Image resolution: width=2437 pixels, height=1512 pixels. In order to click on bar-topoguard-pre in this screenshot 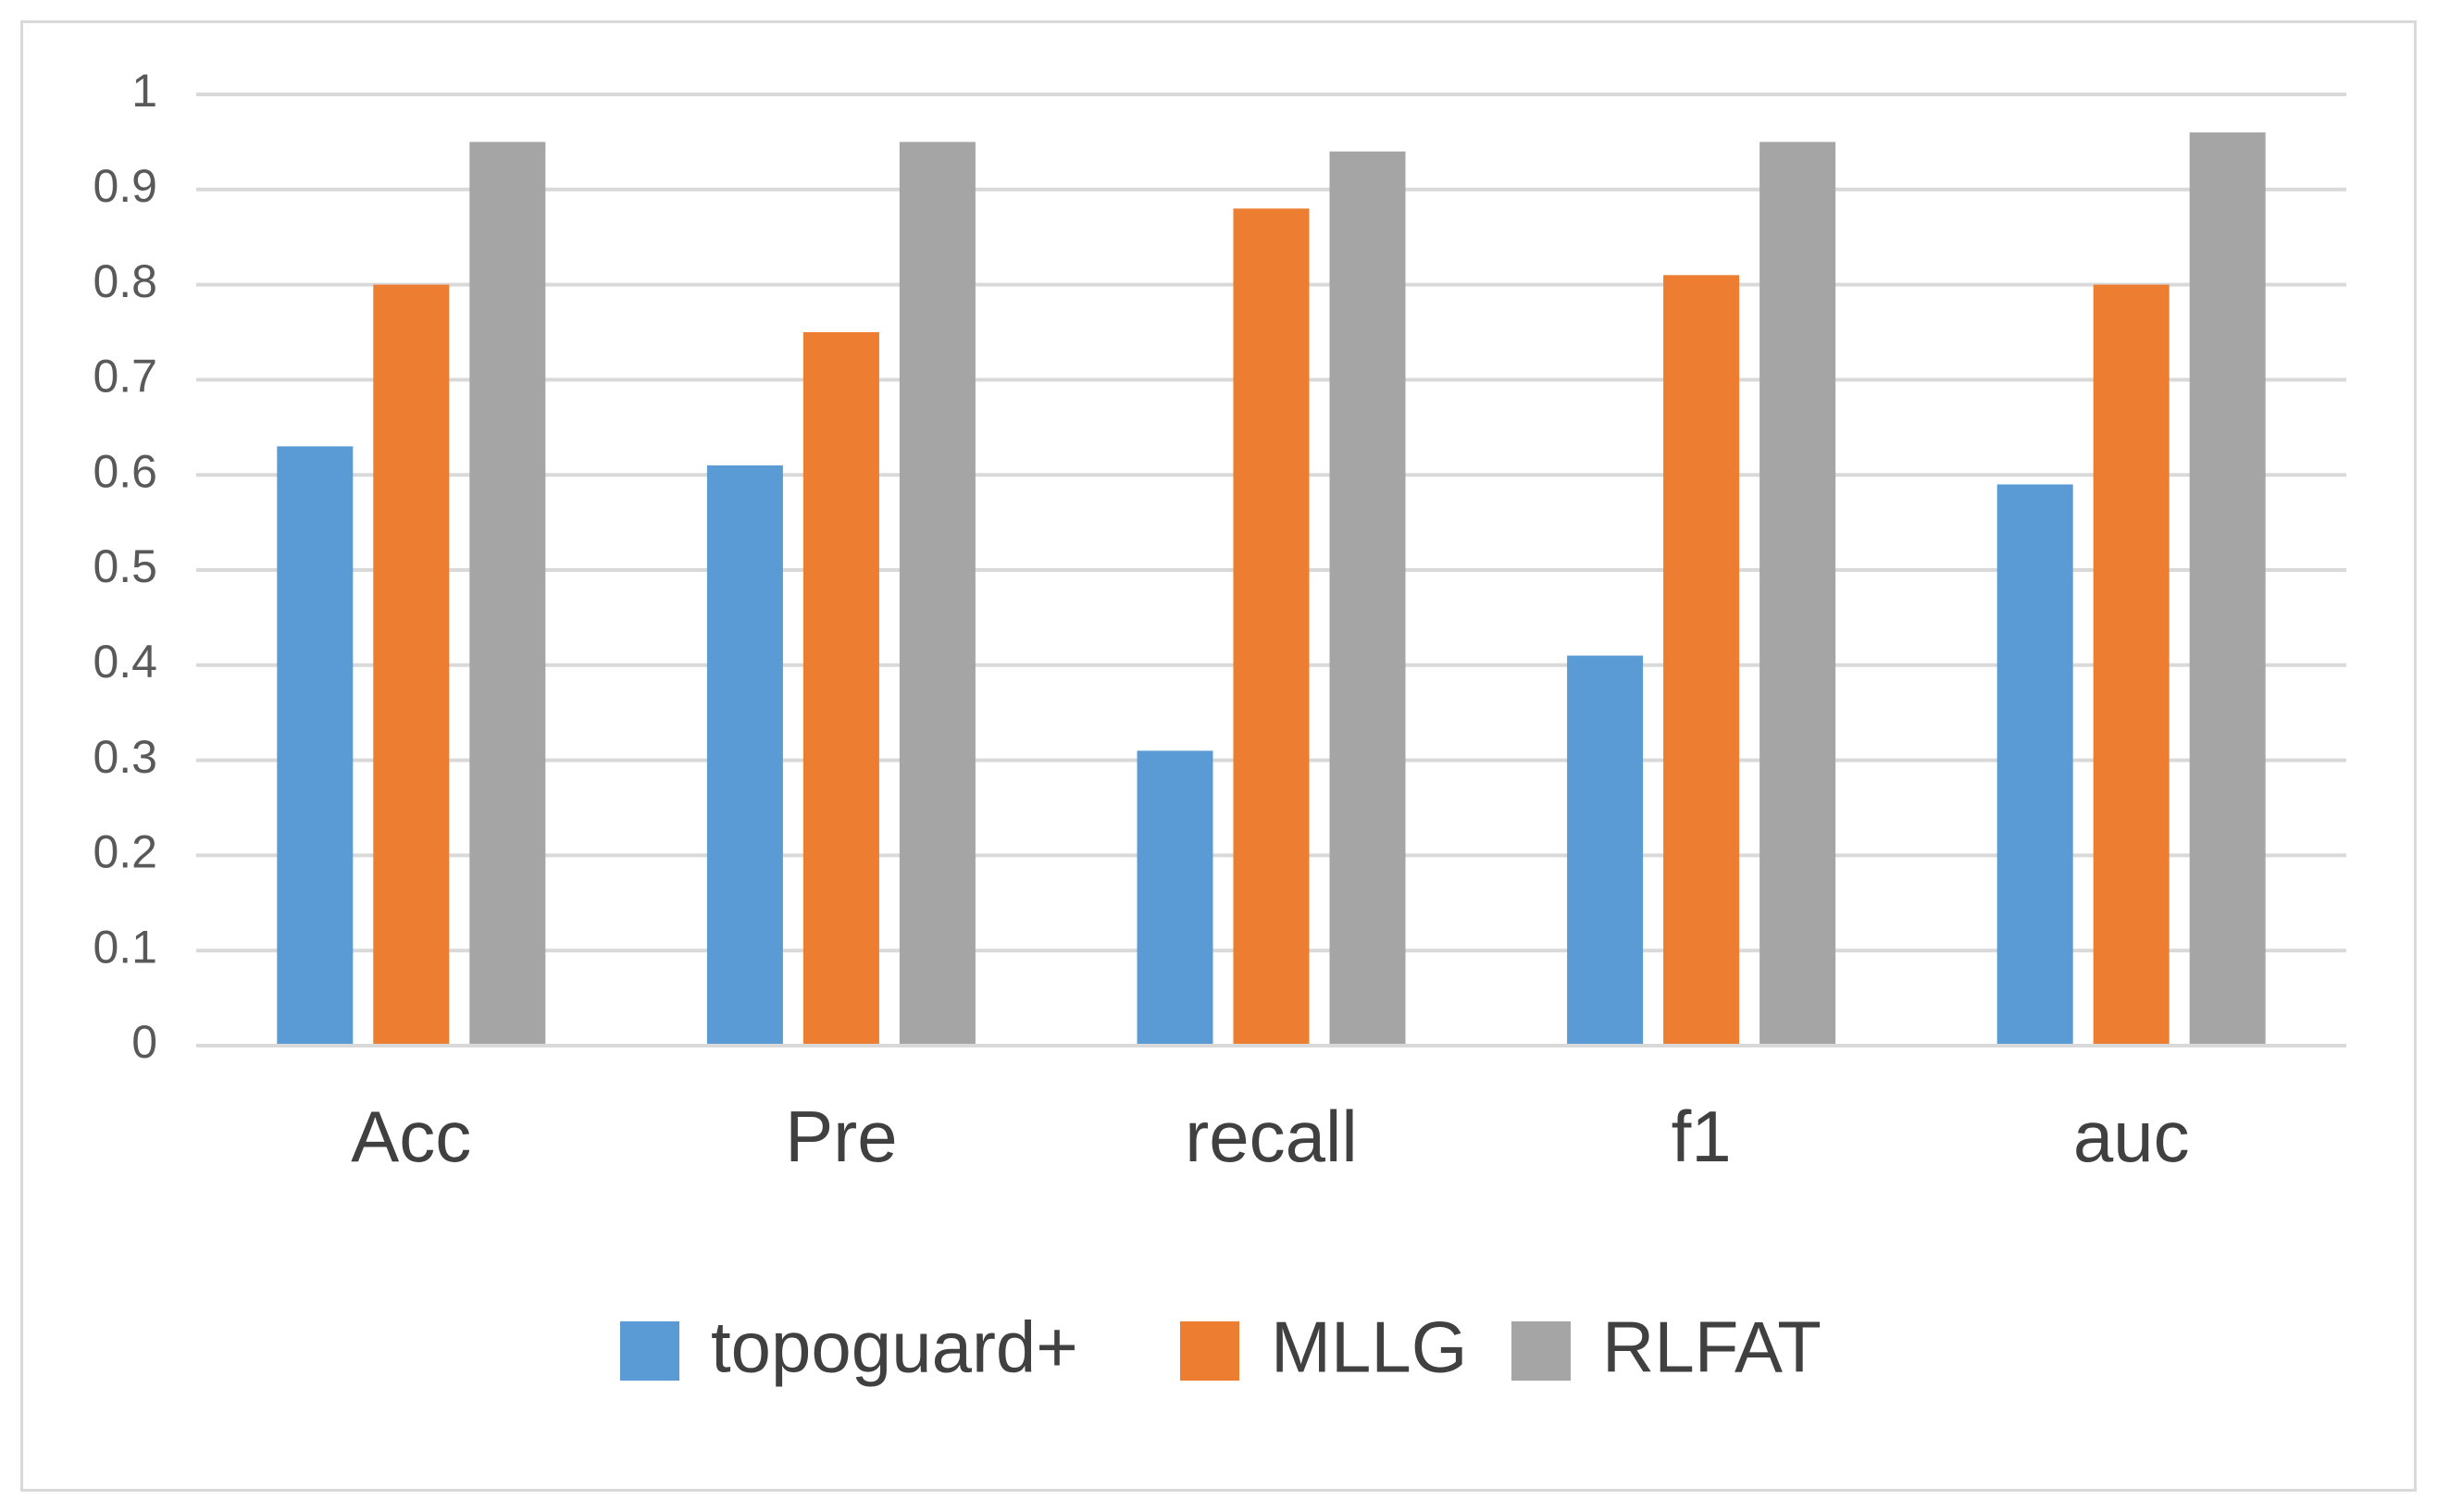, I will do `click(744, 755)`.